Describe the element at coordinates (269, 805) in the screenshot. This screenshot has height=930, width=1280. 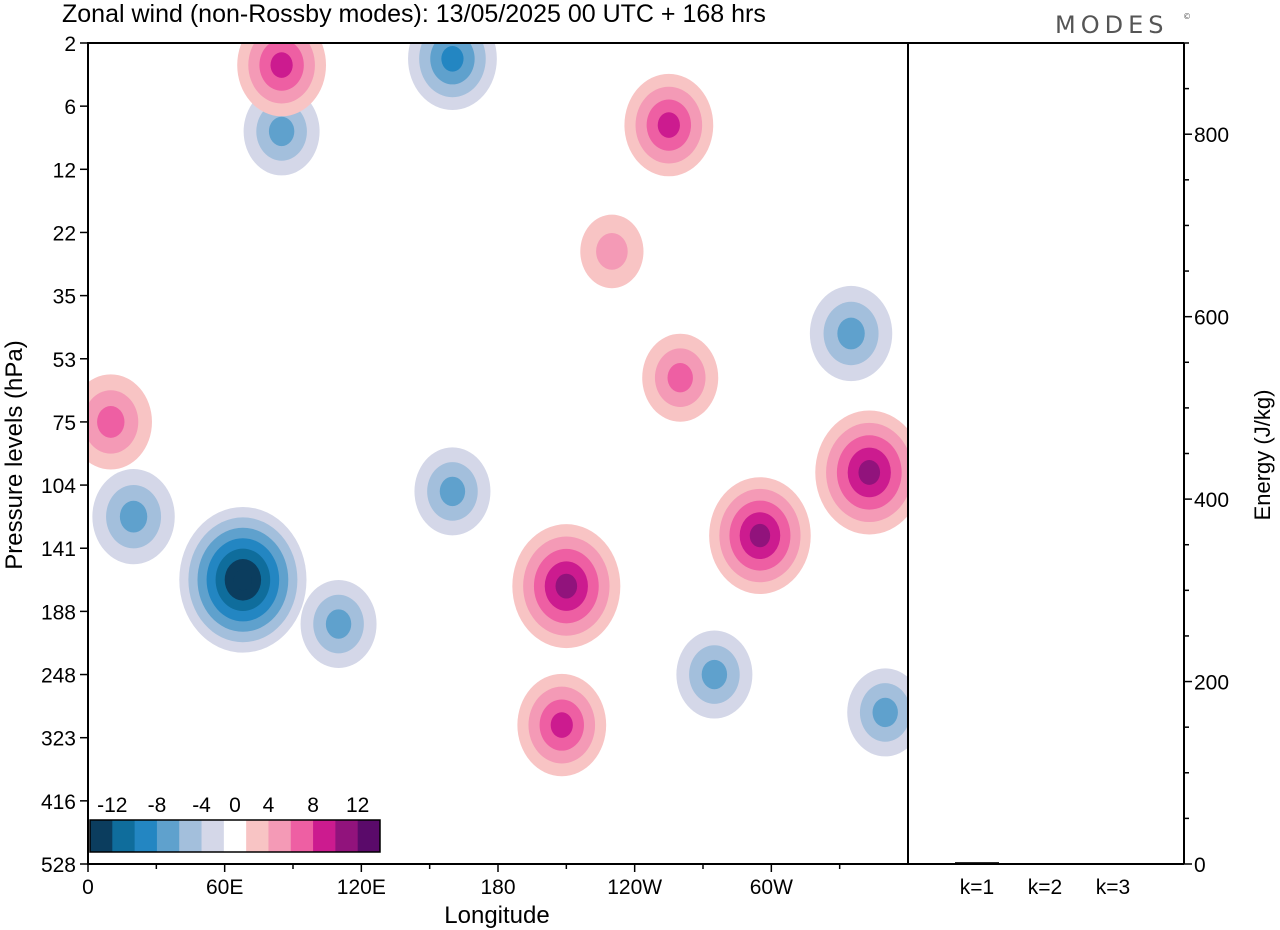
I see `colorbar-tick-label: 4` at that location.